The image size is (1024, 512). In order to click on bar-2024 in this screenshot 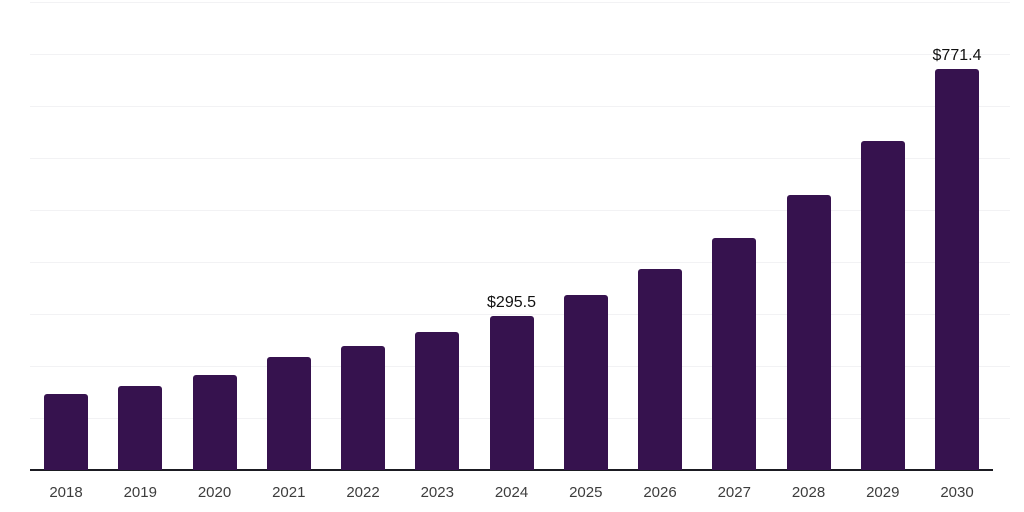, I will do `click(511, 393)`.